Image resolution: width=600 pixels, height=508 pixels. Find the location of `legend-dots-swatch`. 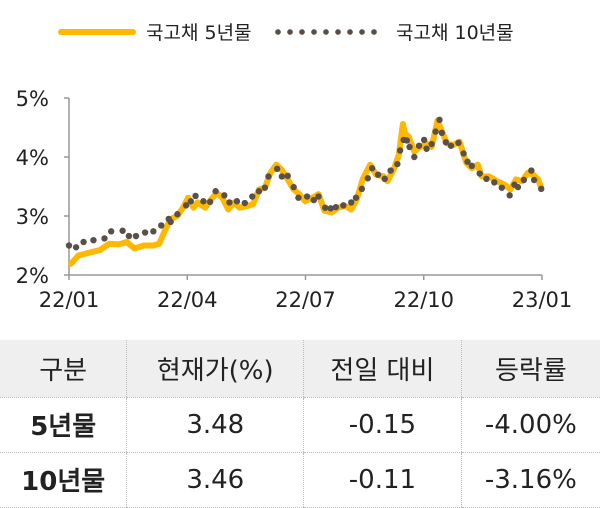

legend-dots-swatch is located at coordinates (327, 32).